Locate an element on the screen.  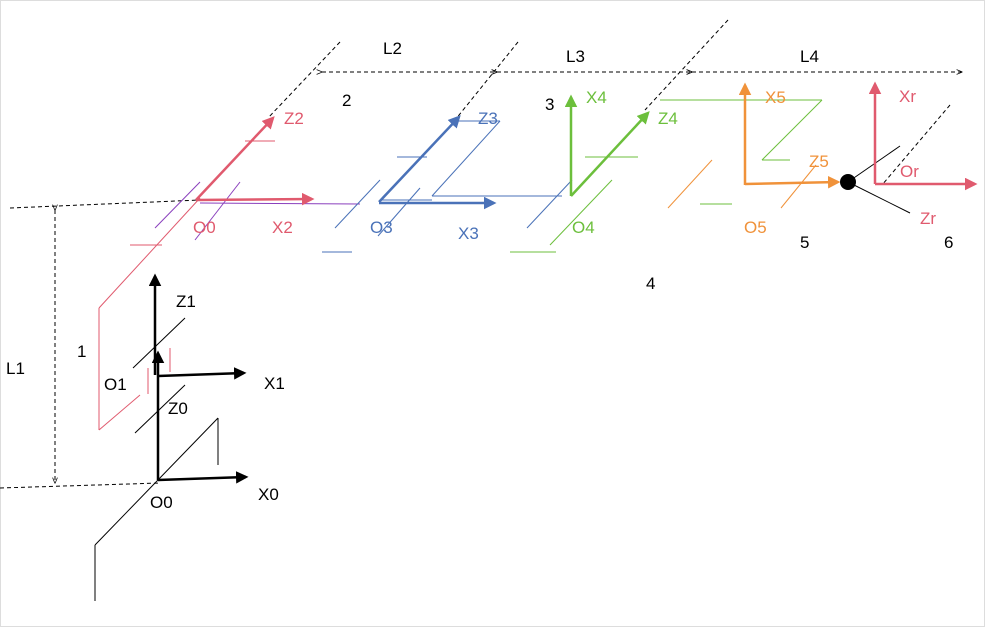
frame0-z-label: Z0 is located at coordinates (178, 408).